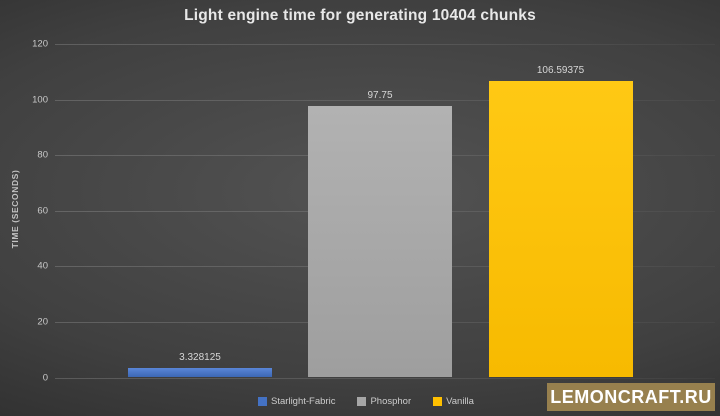  Describe the element at coordinates (391, 401) in the screenshot. I see `legend-label: Phosphor` at that location.